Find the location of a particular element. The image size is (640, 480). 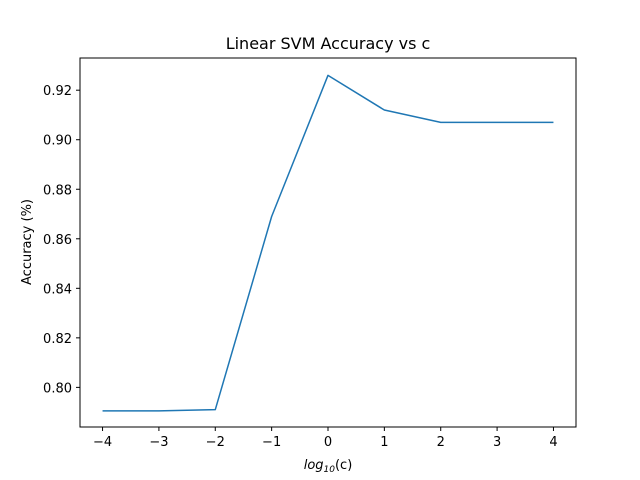

y-axis-title: Accuracy (%) is located at coordinates (27, 242).